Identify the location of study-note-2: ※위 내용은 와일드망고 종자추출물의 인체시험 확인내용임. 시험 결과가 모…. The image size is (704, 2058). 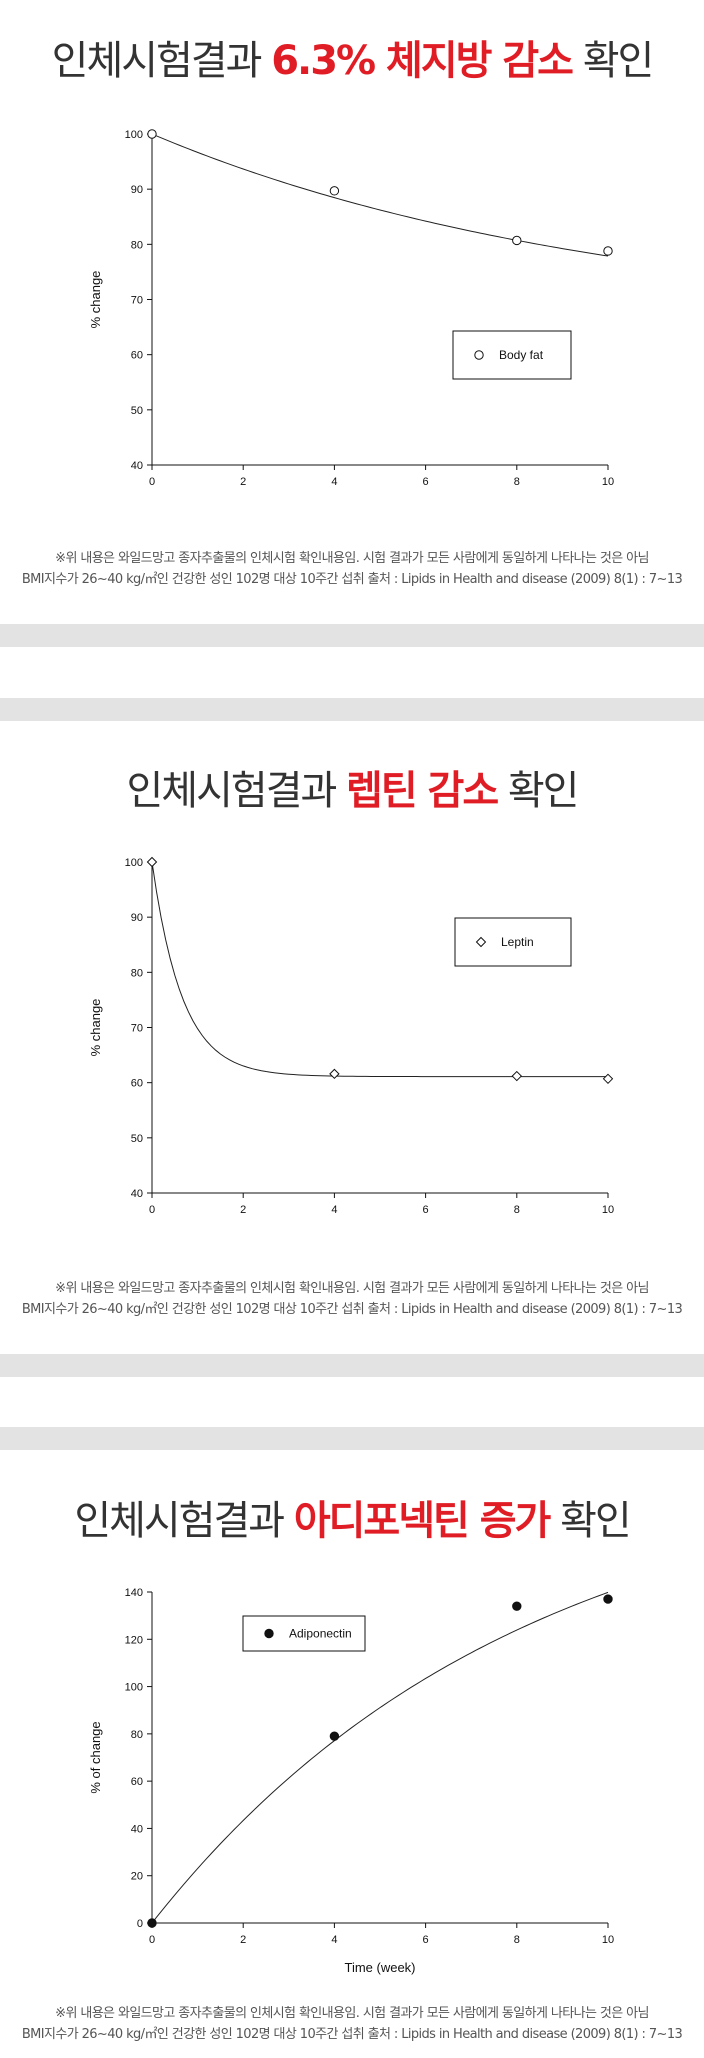
(352, 1299).